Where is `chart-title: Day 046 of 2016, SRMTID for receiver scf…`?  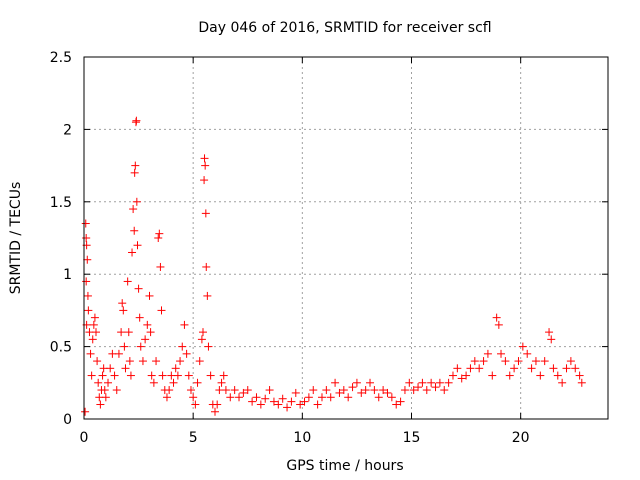 chart-title: Day 046 of 2016, SRMTID for receiver scf… is located at coordinates (344, 28).